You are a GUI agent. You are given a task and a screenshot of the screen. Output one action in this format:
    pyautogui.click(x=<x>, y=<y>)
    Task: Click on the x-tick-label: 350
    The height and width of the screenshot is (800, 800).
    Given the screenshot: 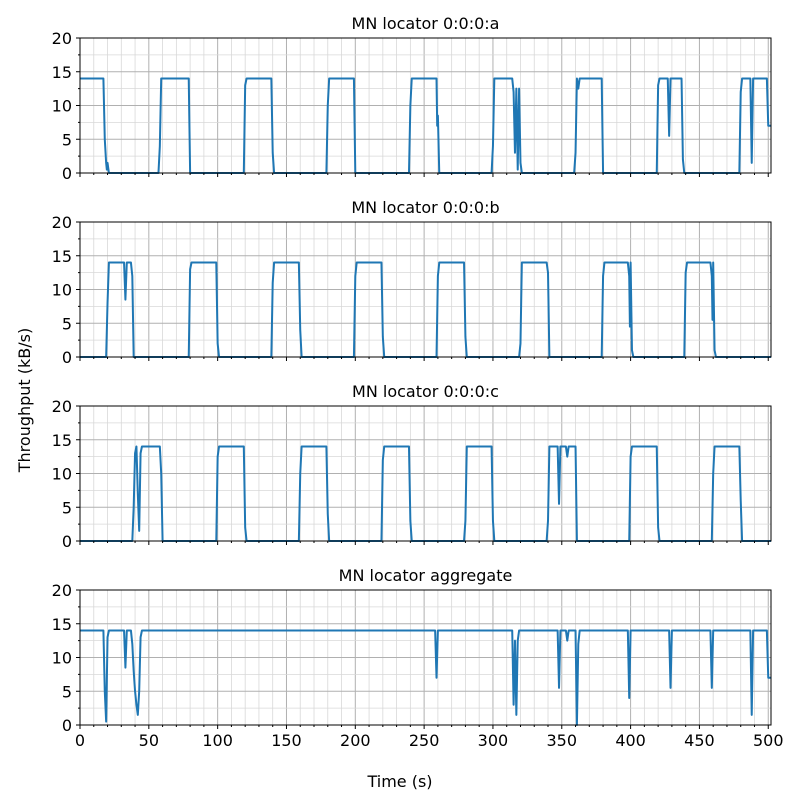 What is the action you would take?
    pyautogui.click(x=561, y=740)
    